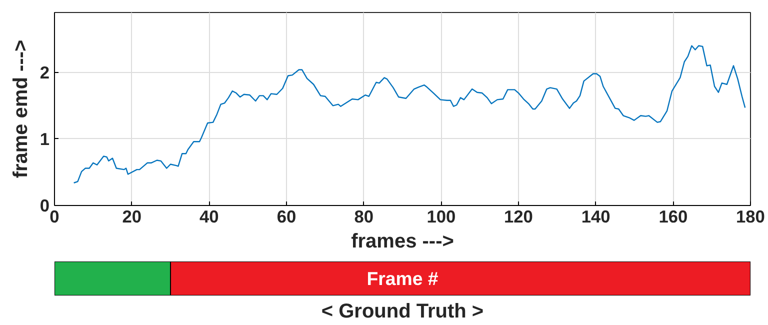  I want to click on x-tick-label: 140, so click(595, 216).